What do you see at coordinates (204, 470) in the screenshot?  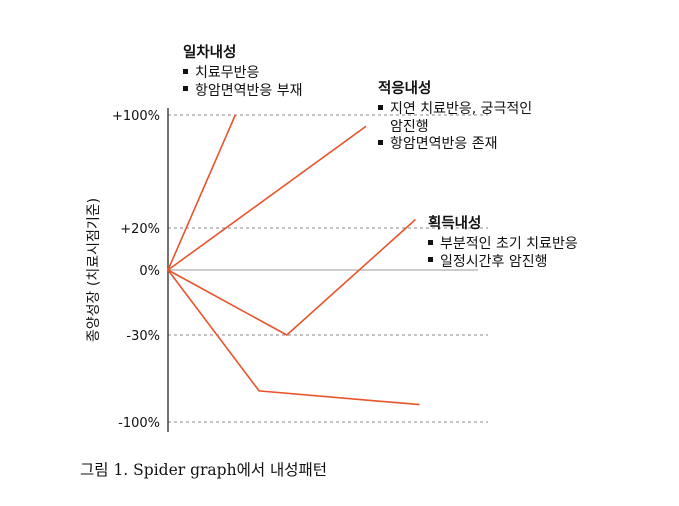 I see `figure-caption: 그림 1. Spider graph에서 내성패턴` at bounding box center [204, 470].